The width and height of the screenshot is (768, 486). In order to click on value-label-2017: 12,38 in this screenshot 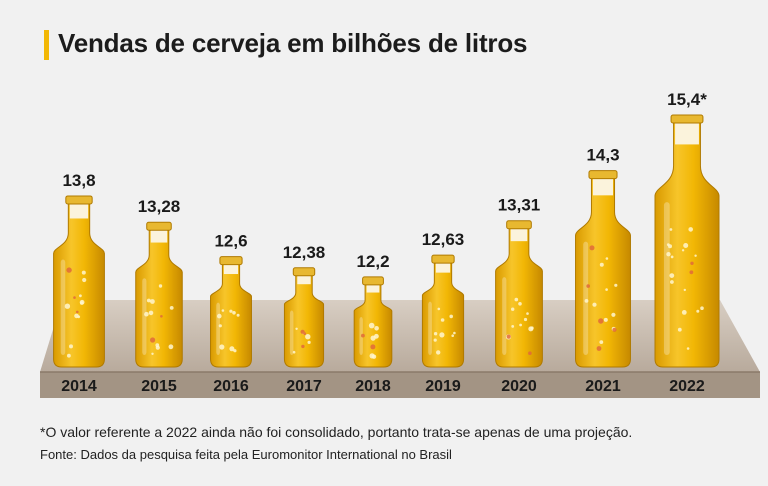, I will do `click(304, 252)`.